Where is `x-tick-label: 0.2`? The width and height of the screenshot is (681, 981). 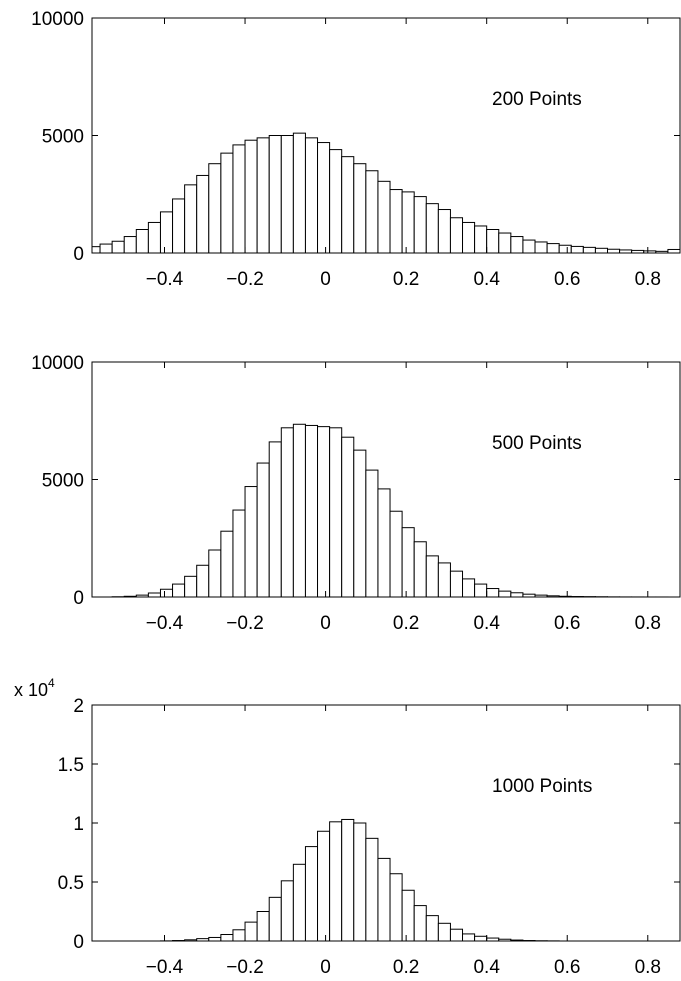 x-tick-label: 0.2 is located at coordinates (406, 967).